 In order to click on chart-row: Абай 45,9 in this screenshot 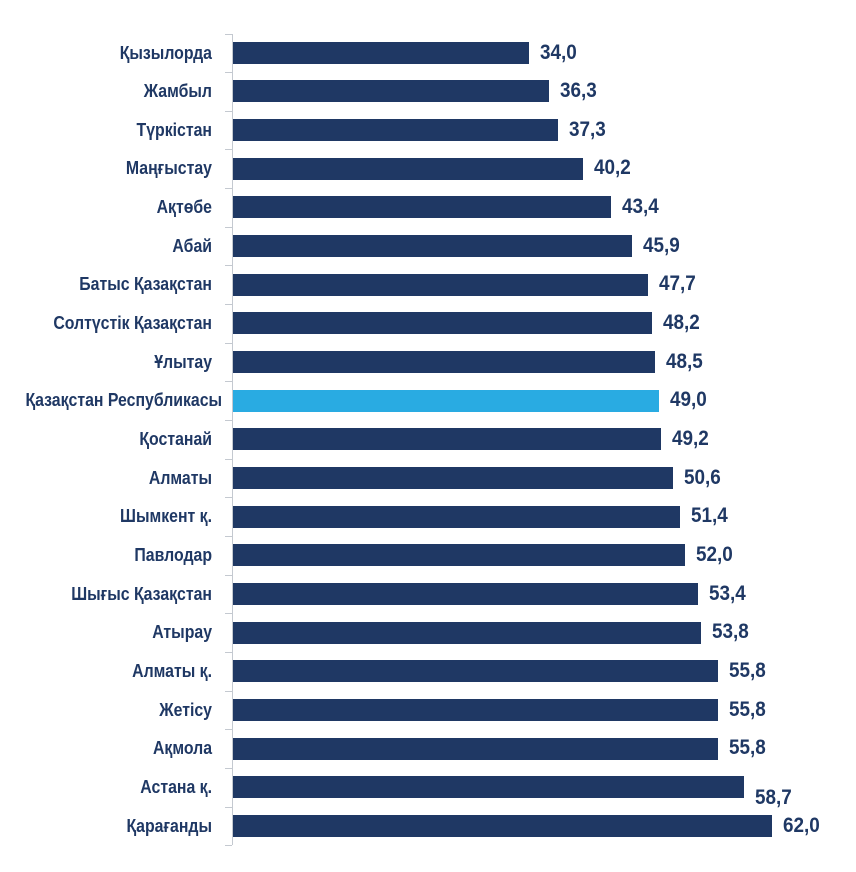, I will do `click(428, 246)`.